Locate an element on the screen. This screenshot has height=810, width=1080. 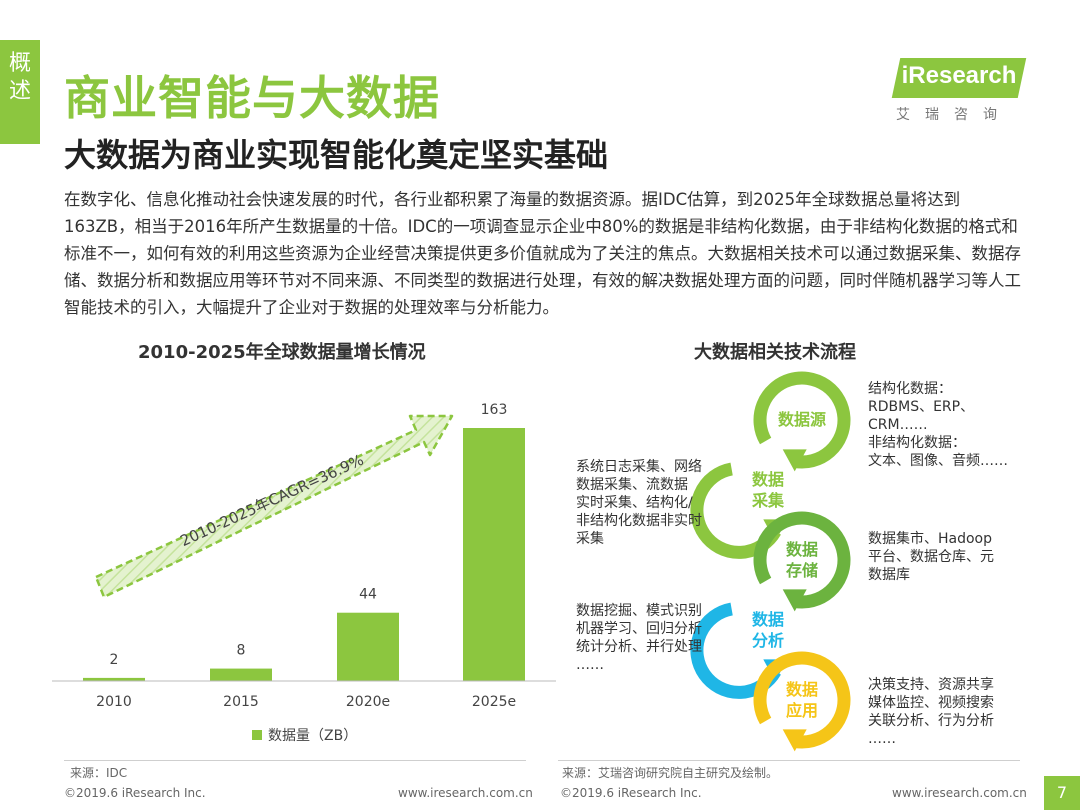
bar-2015 is located at coordinates (241, 674).